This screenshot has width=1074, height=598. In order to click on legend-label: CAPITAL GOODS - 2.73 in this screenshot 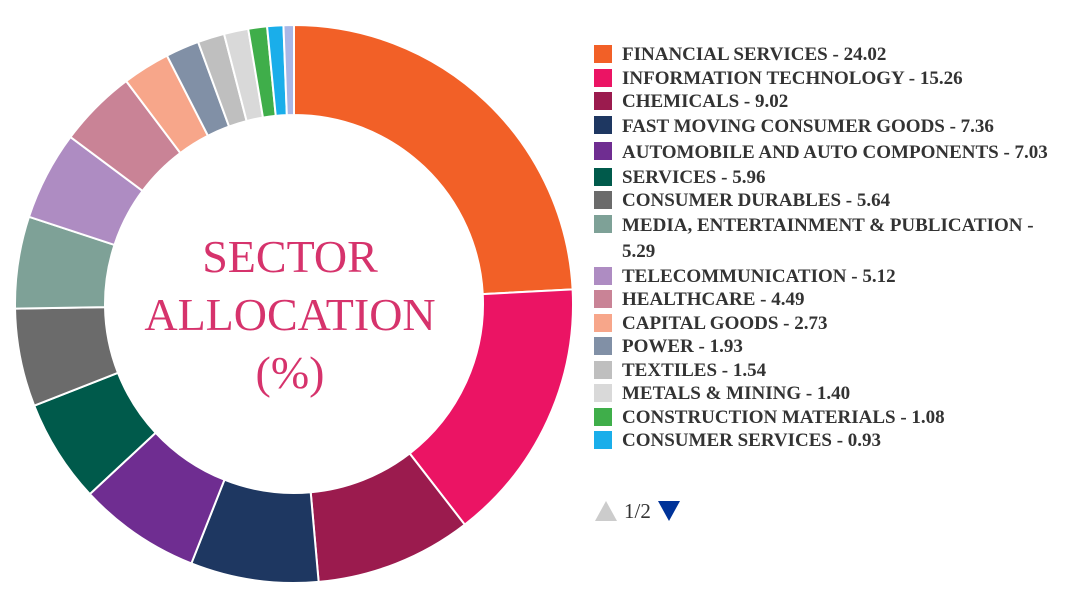, I will do `click(725, 323)`.